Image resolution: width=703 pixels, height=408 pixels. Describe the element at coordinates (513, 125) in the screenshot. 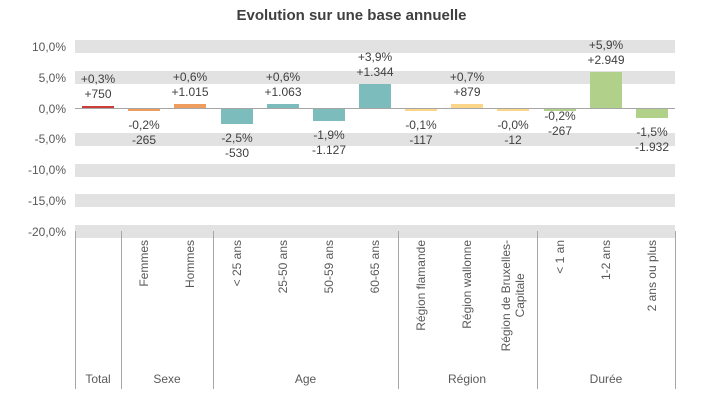

I see `data-label-pct: -0,0%` at that location.